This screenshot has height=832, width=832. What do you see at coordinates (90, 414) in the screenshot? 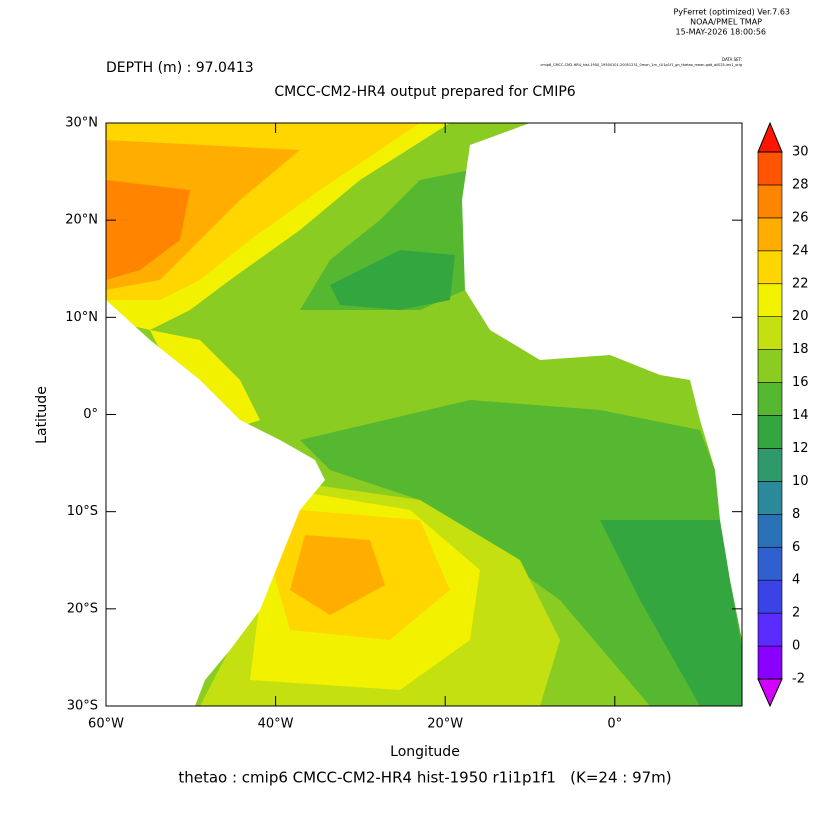
I see `y-tick-label: 0°` at bounding box center [90, 414].